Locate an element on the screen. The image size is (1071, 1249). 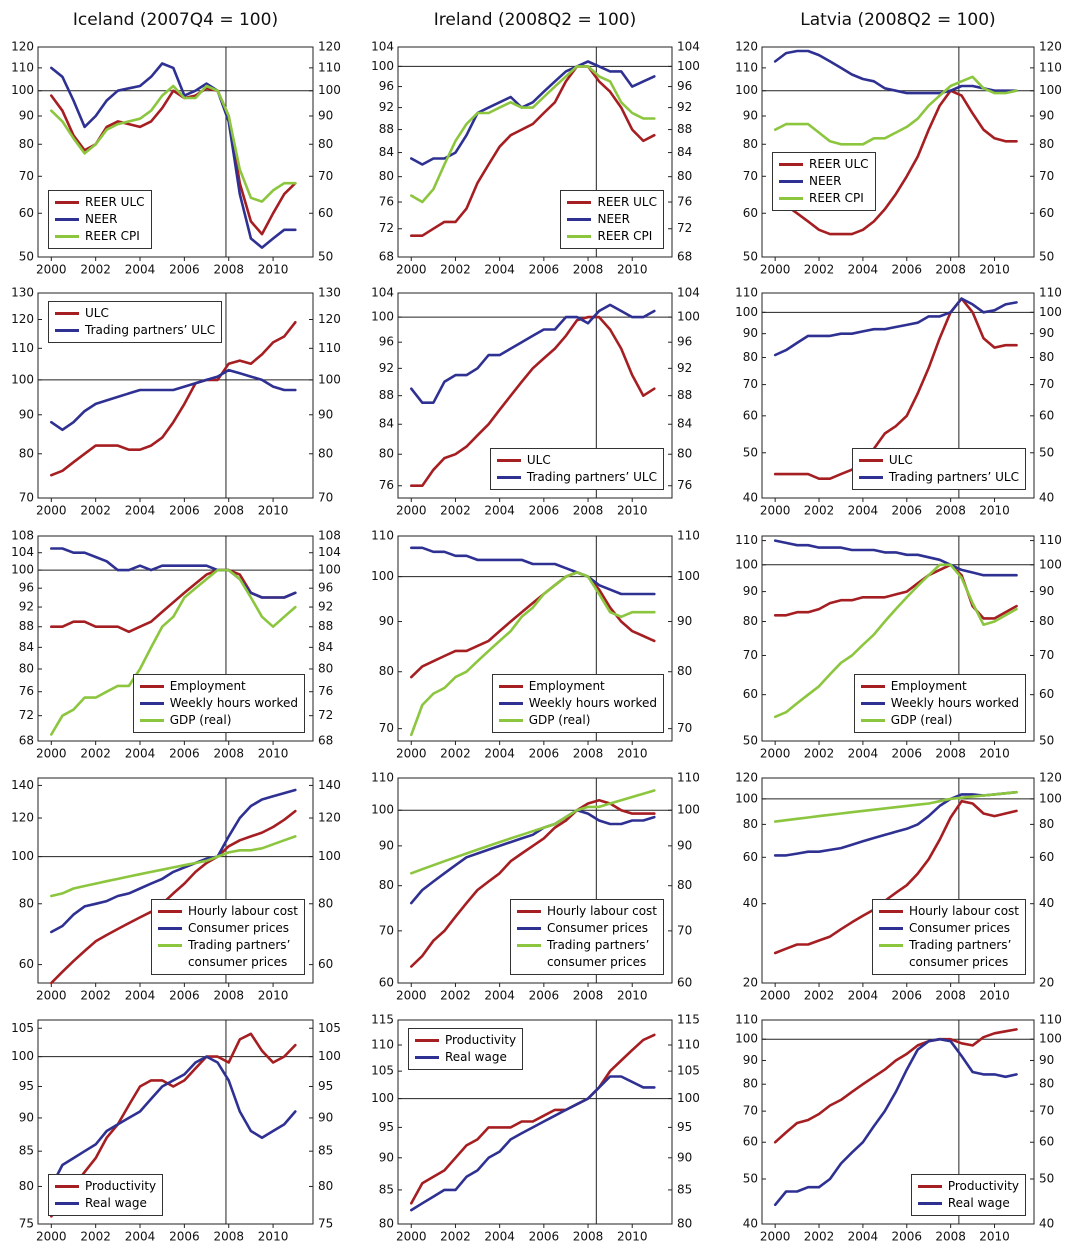
legend: REER ULC NEER REER CPI is located at coordinates (612, 219).